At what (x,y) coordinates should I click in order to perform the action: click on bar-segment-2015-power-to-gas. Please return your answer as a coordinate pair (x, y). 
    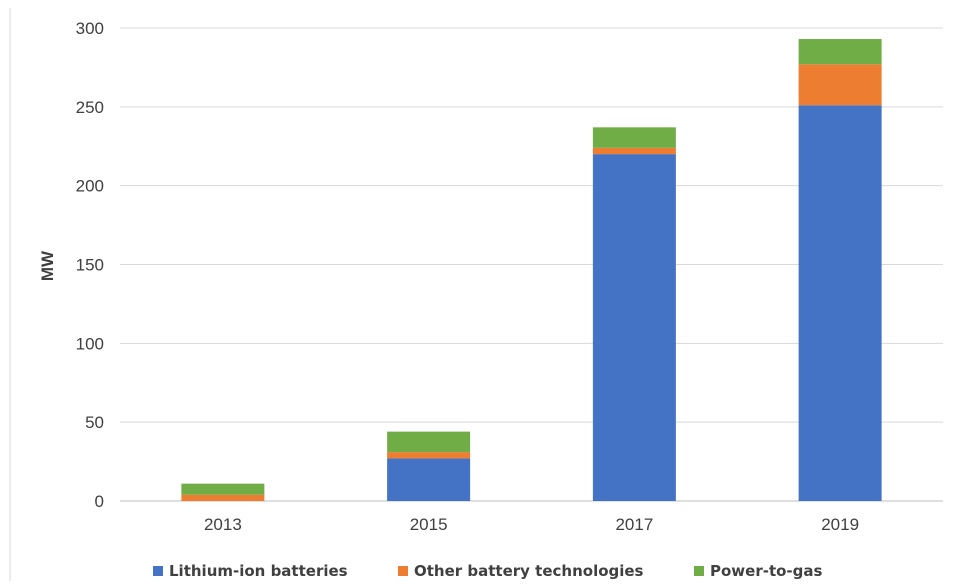
    Looking at the image, I should click on (429, 442).